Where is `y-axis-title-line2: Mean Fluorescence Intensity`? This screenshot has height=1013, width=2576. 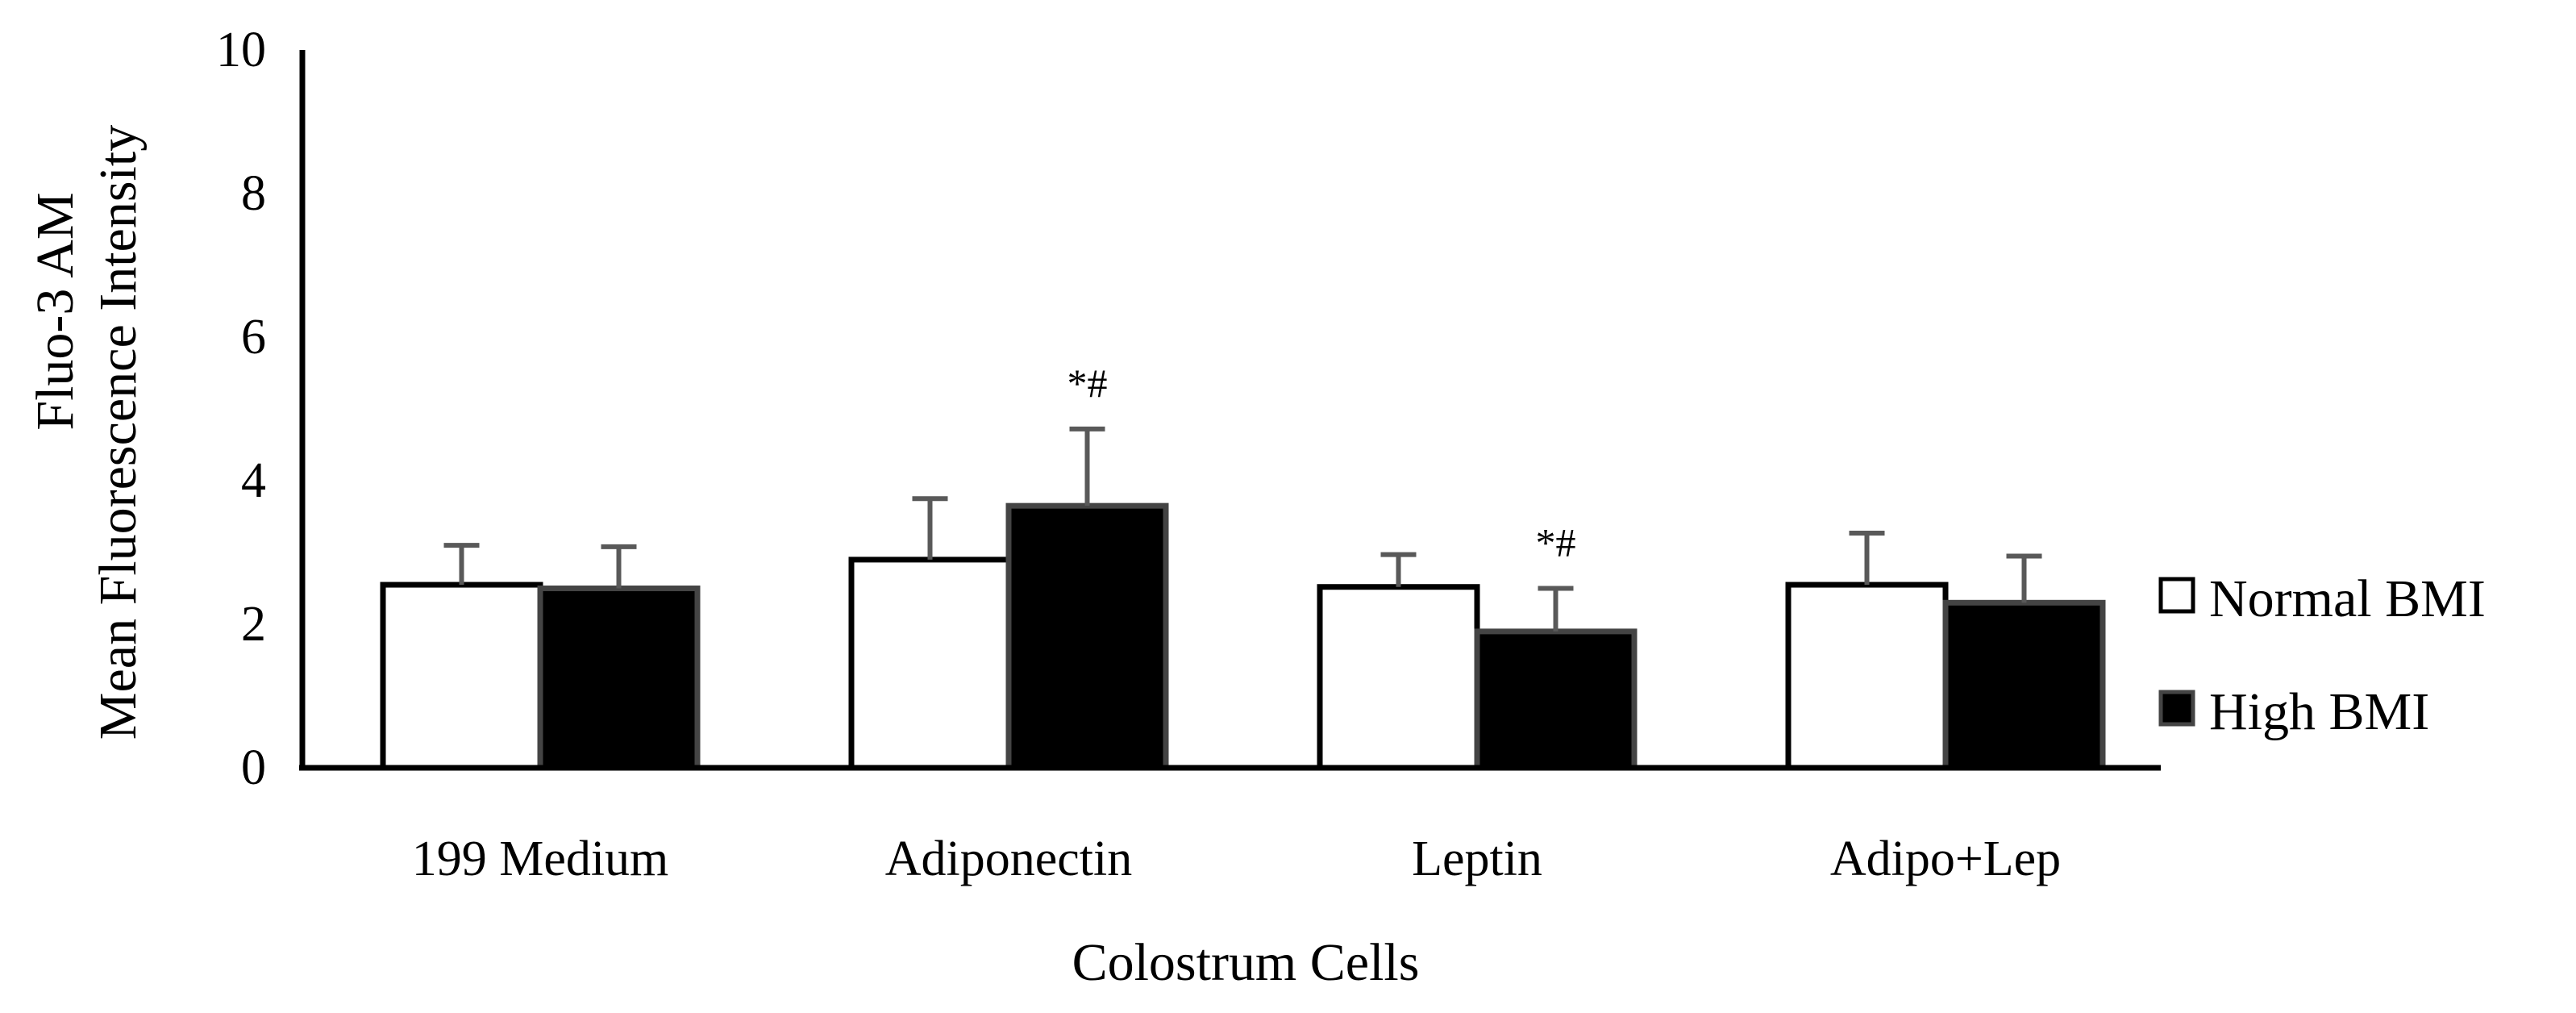 y-axis-title-line2: Mean Fluorescence Intensity is located at coordinates (119, 432).